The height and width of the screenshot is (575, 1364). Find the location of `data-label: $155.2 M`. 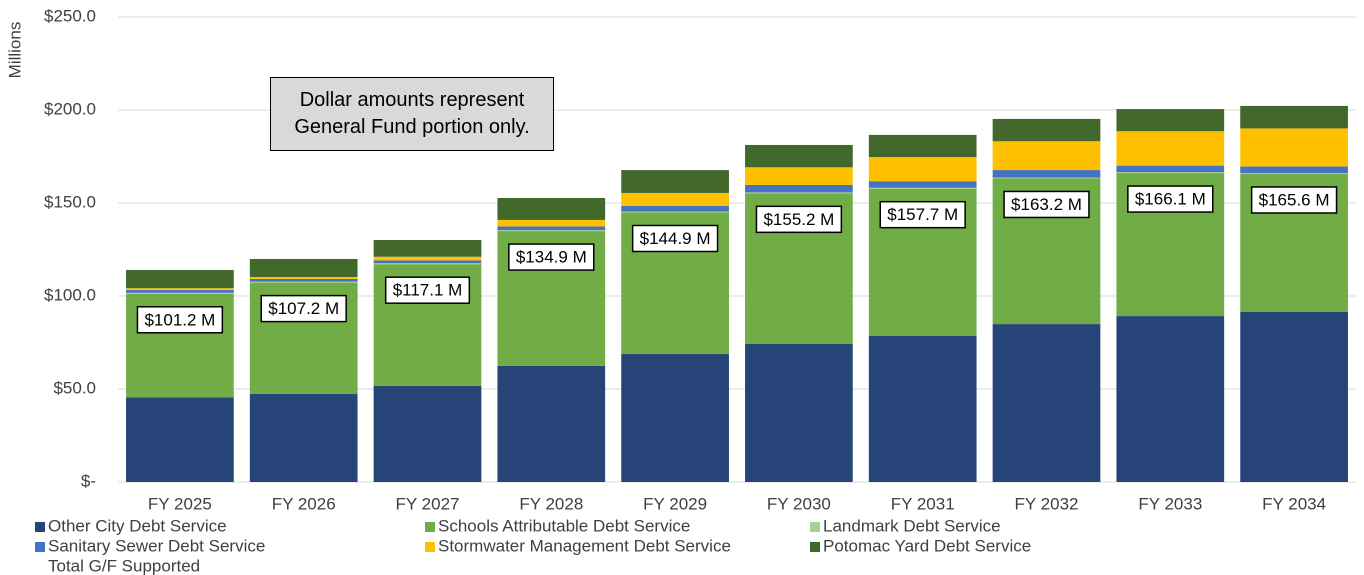

data-label: $155.2 M is located at coordinates (798, 219).